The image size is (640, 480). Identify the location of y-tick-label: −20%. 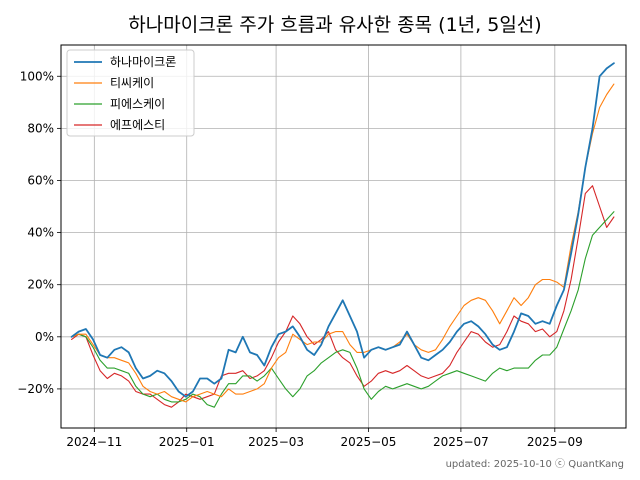
(35, 389).